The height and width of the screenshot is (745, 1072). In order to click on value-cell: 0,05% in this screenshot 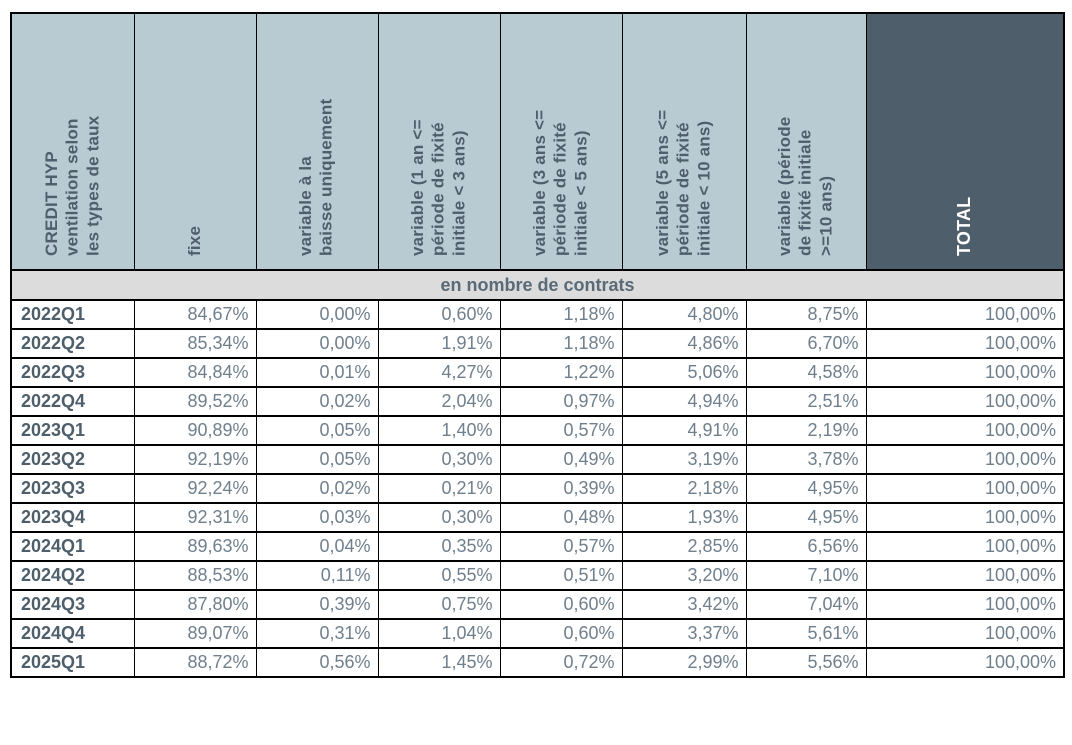, I will do `click(317, 459)`.